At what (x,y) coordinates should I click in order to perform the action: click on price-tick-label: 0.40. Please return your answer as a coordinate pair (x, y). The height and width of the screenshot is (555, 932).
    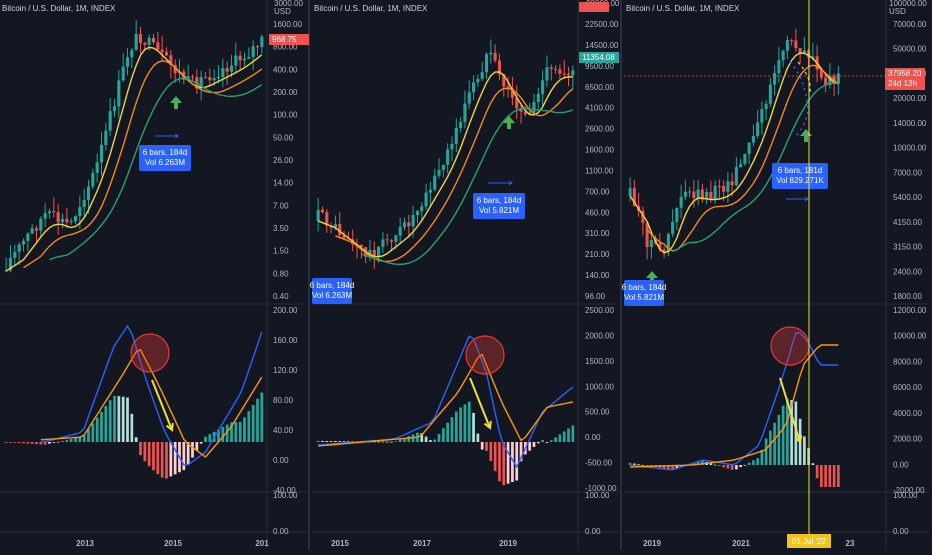
    Looking at the image, I should click on (281, 296).